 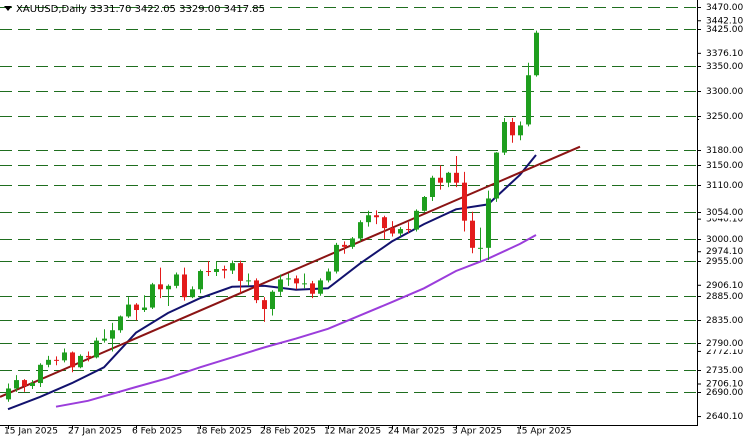 What do you see at coordinates (724, 220) in the screenshot?
I see `y-tick-label: 3040.10` at bounding box center [724, 220].